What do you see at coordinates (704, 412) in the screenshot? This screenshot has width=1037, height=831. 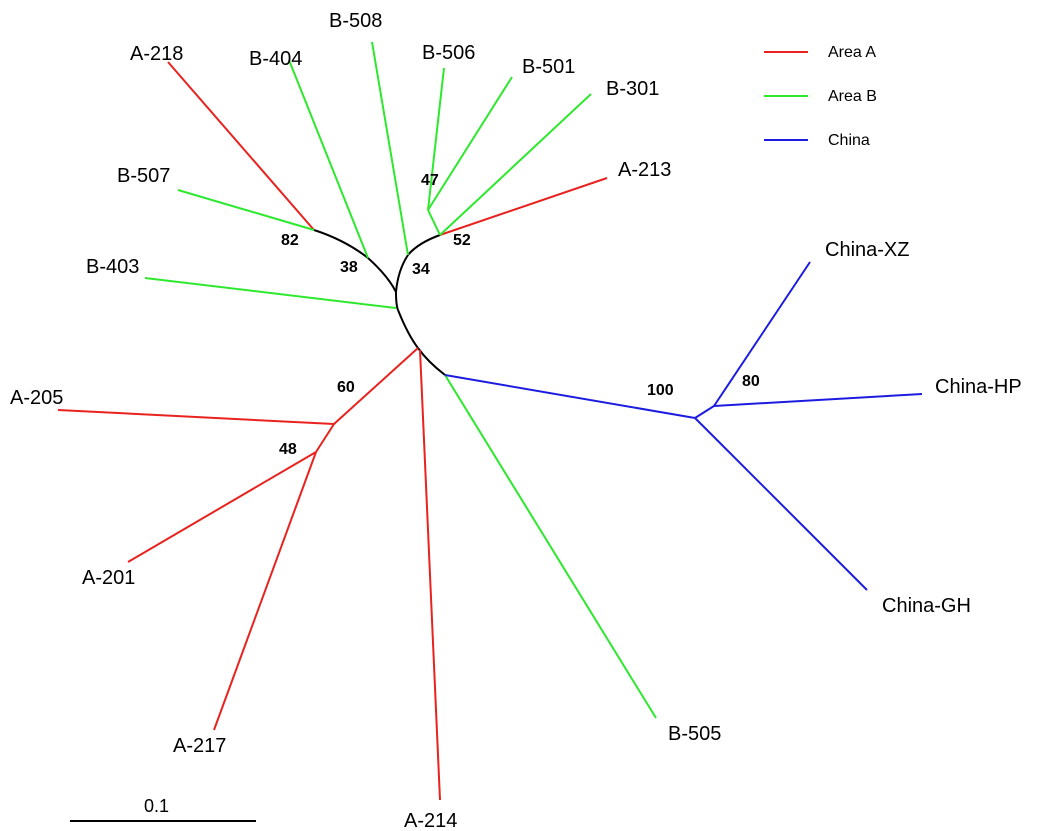 I see `branch-china-subclade` at bounding box center [704, 412].